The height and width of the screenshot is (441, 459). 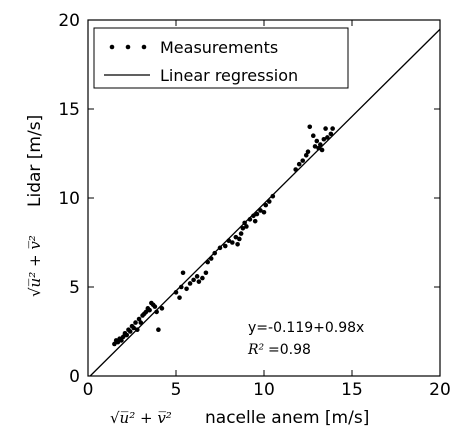 I want to click on regression-equation: y=-0.119+0.98x, so click(x=306, y=328).